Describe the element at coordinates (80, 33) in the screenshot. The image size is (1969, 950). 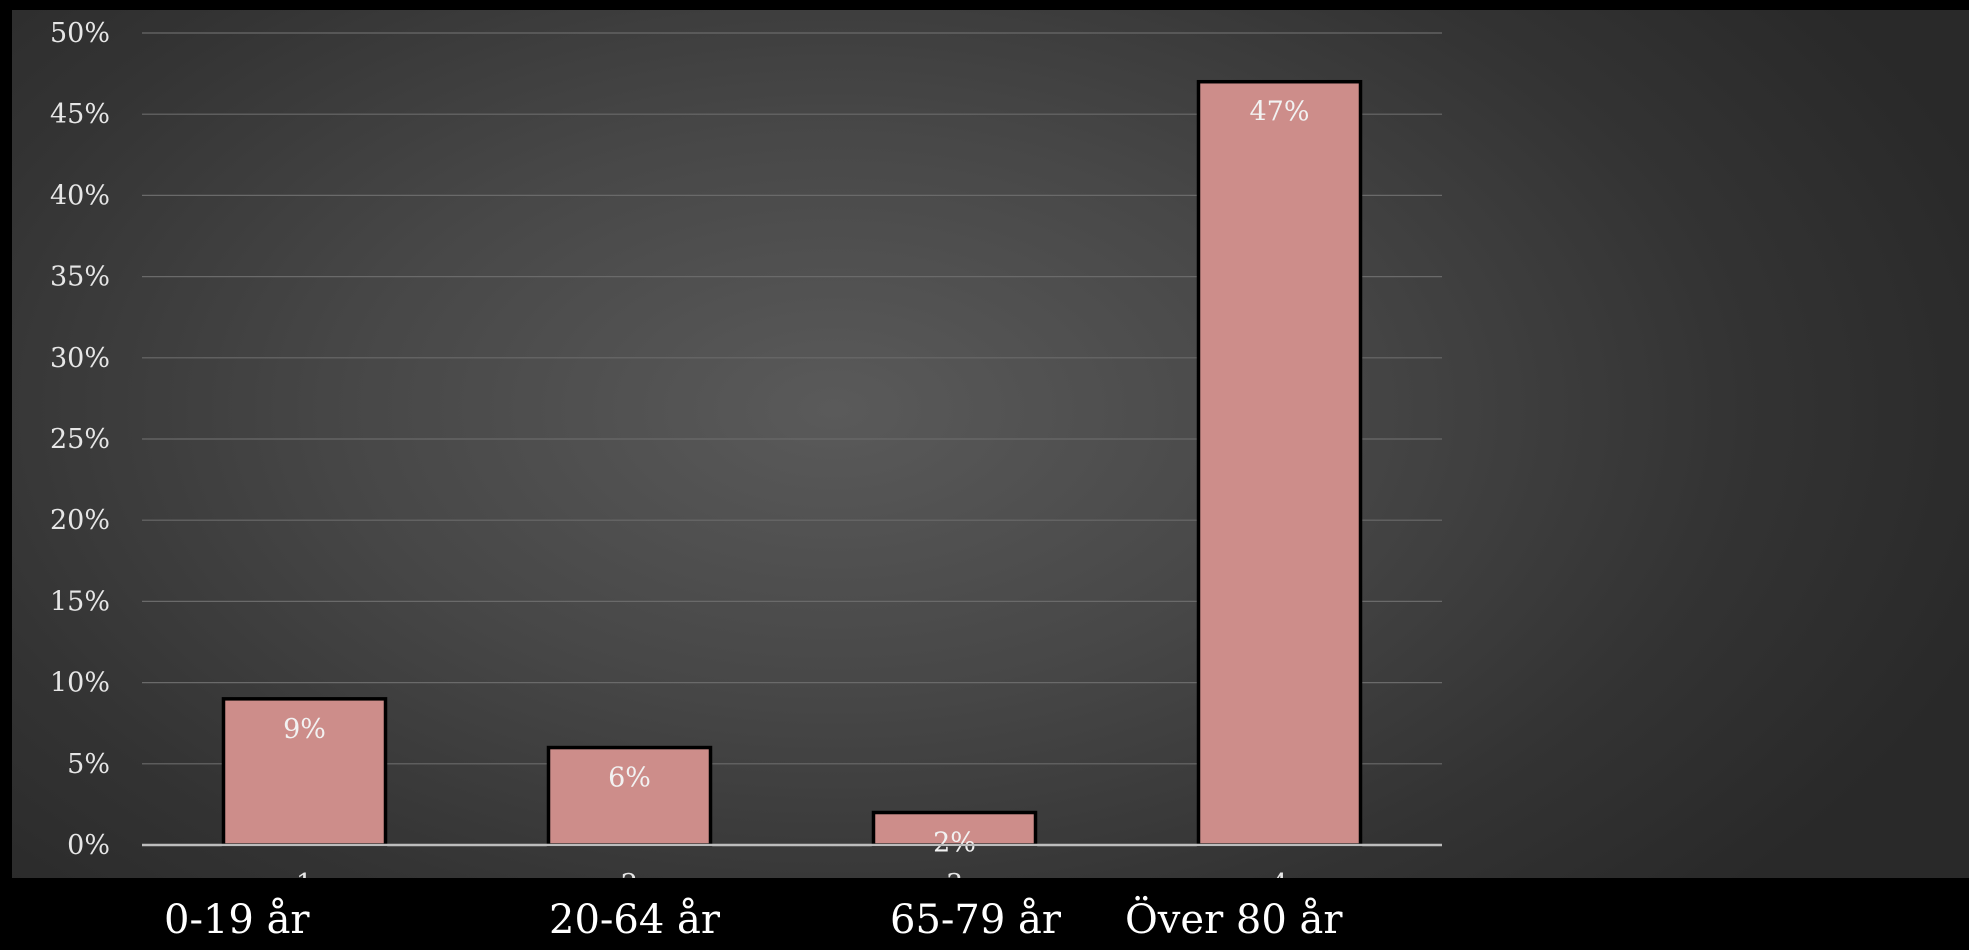
I see `y-tick-label: 50%` at that location.